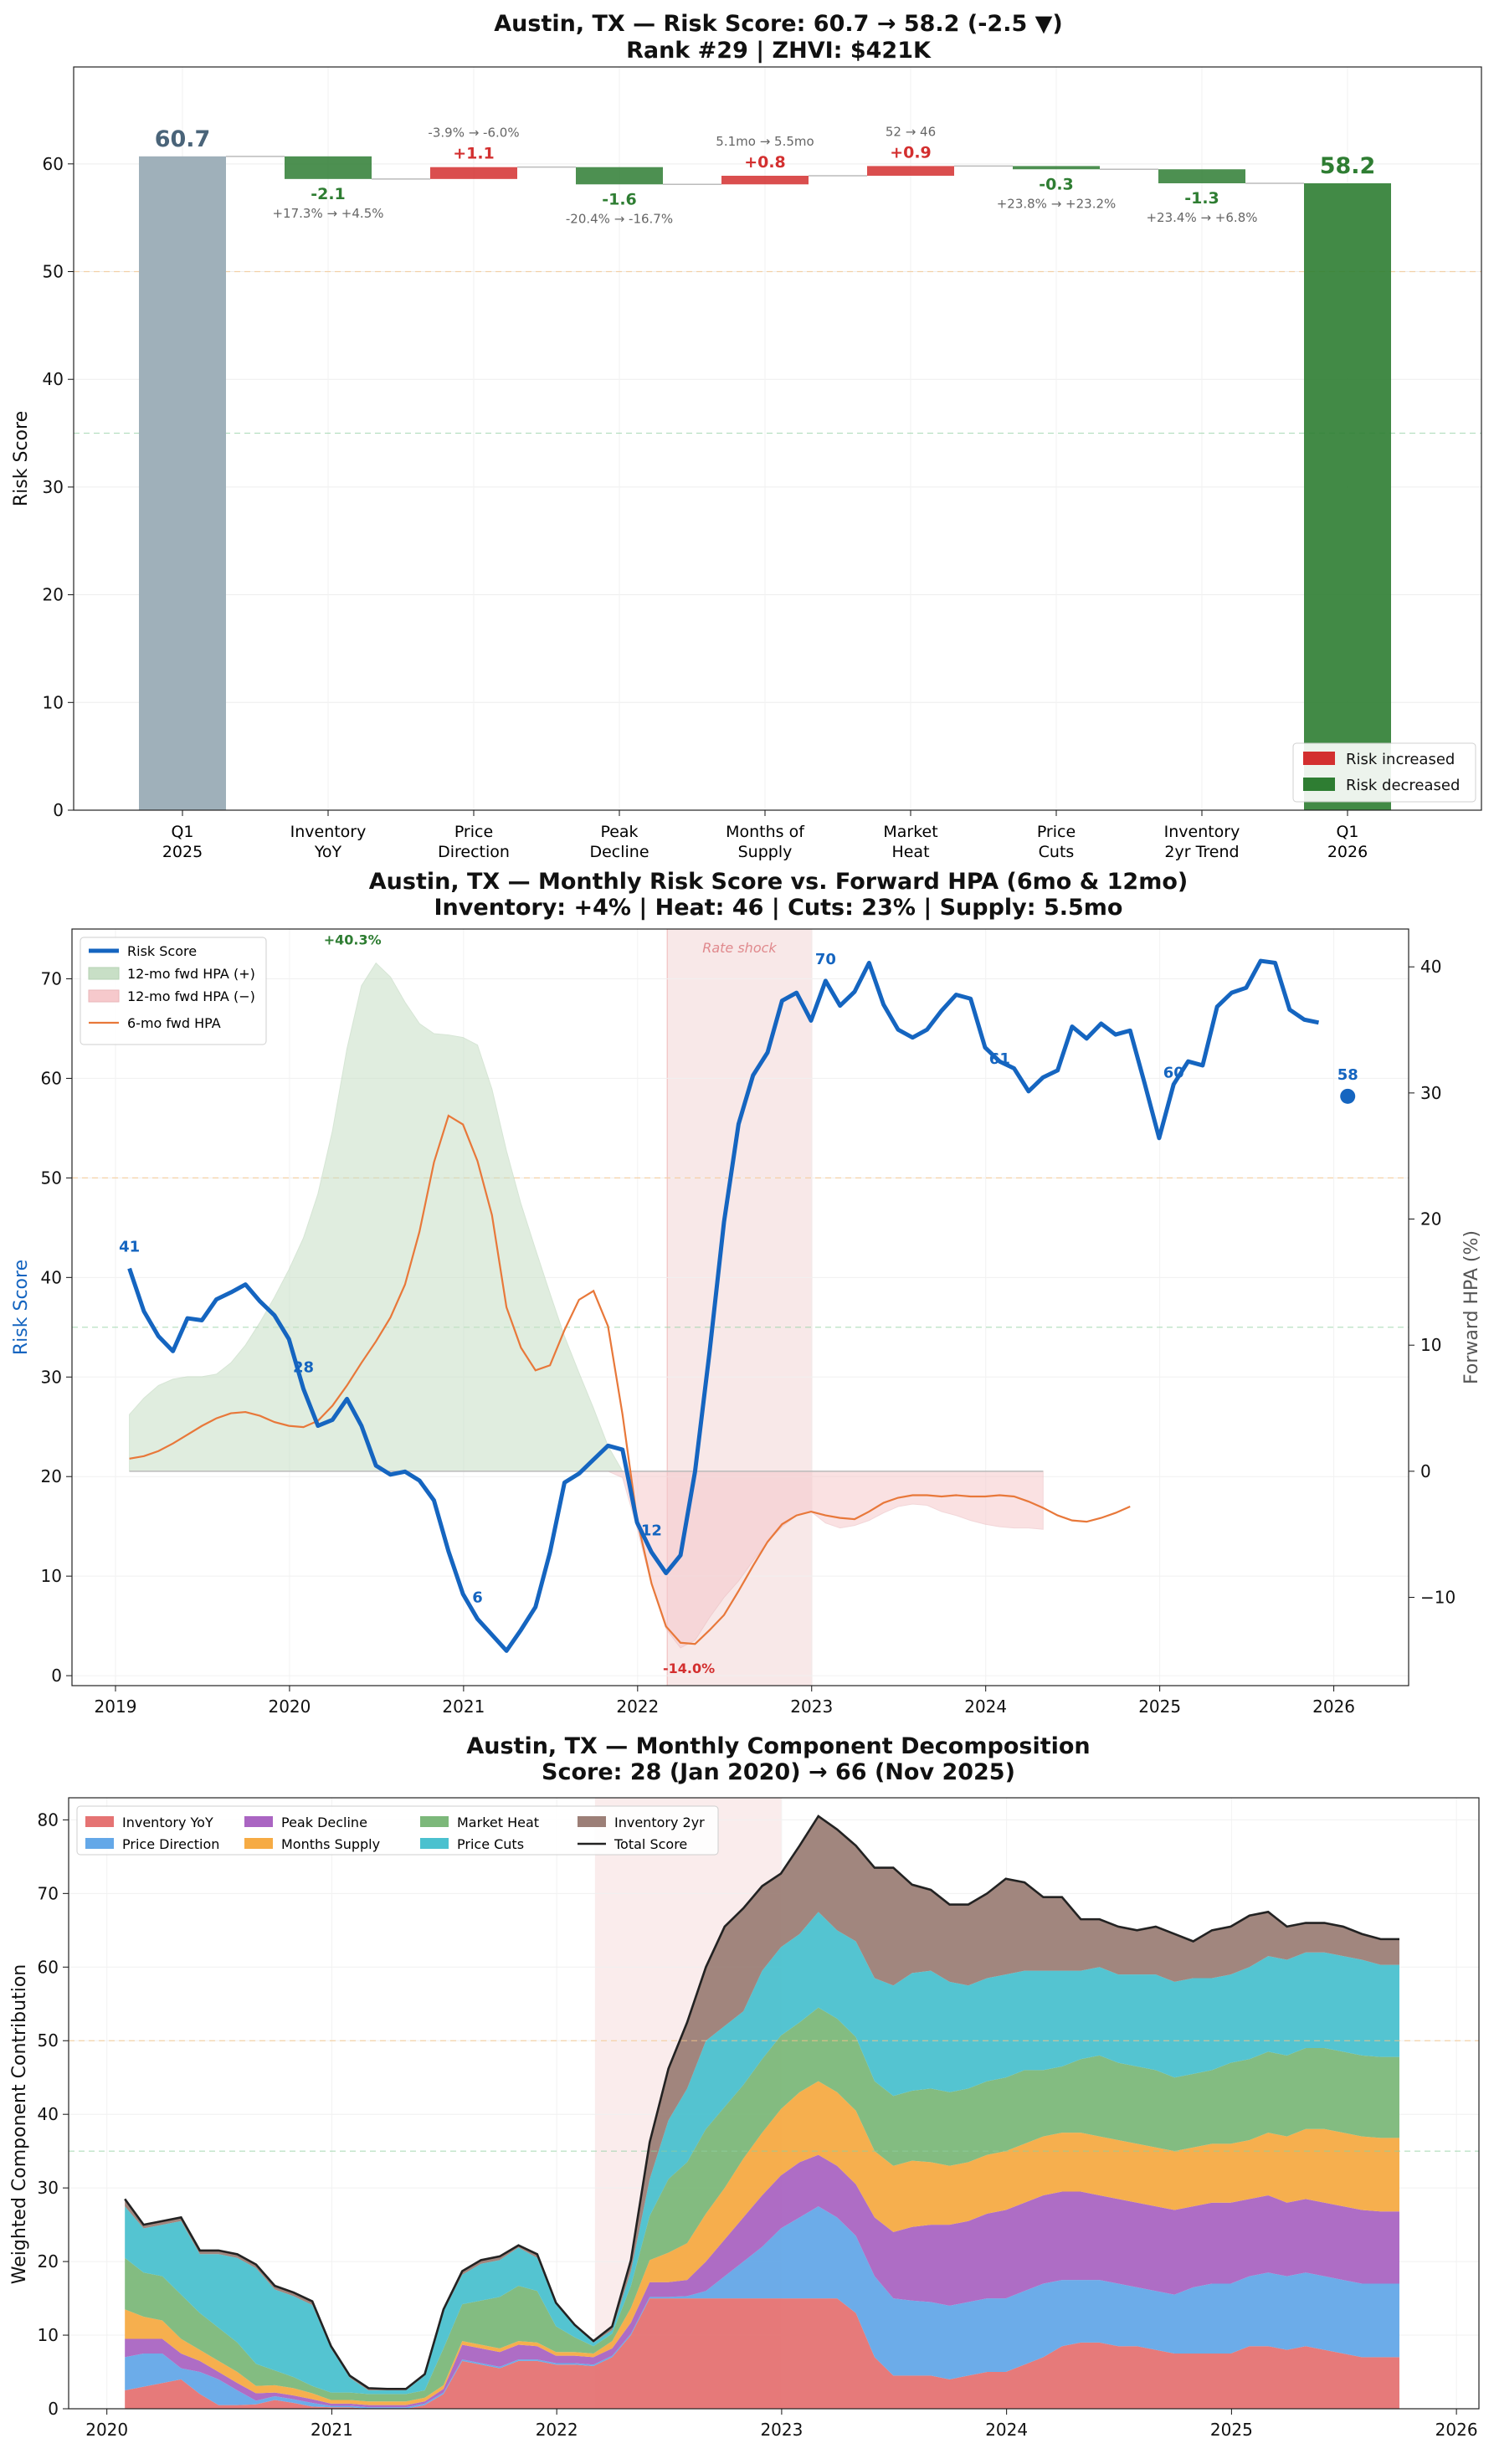 The image size is (1494, 2464). I want to click on legend-swatch-decrease, so click(1319, 784).